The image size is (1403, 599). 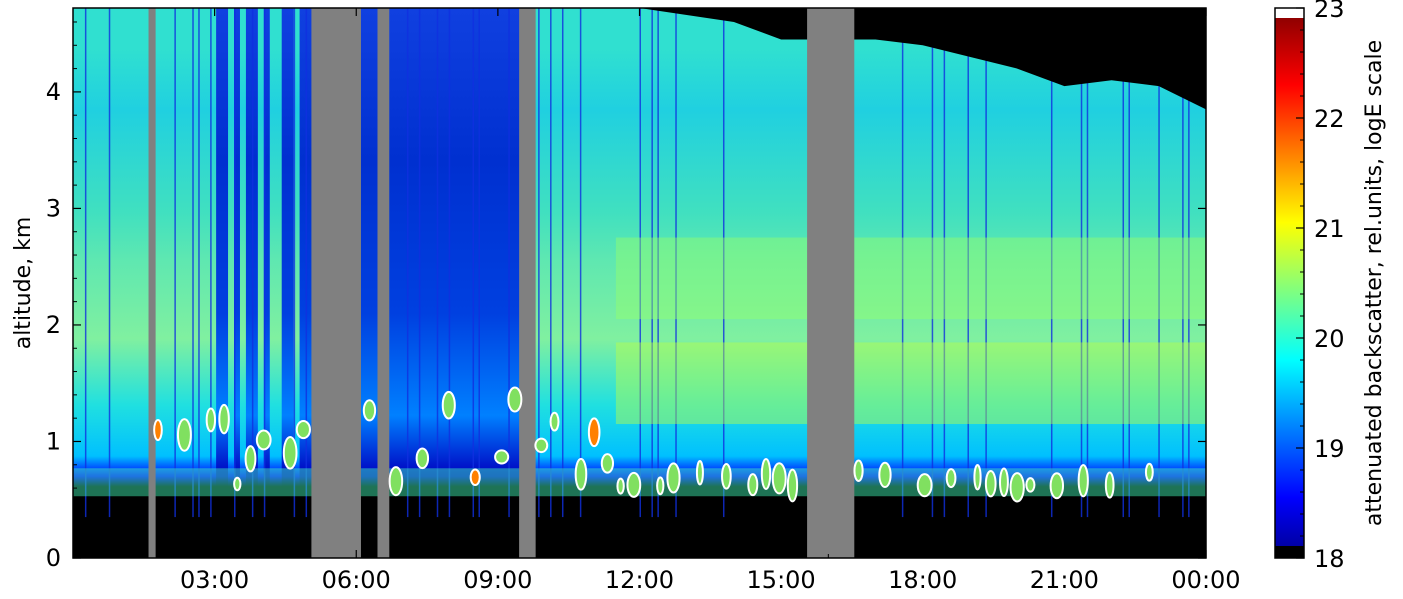 What do you see at coordinates (53, 558) in the screenshot?
I see `y-tick-label: 0` at bounding box center [53, 558].